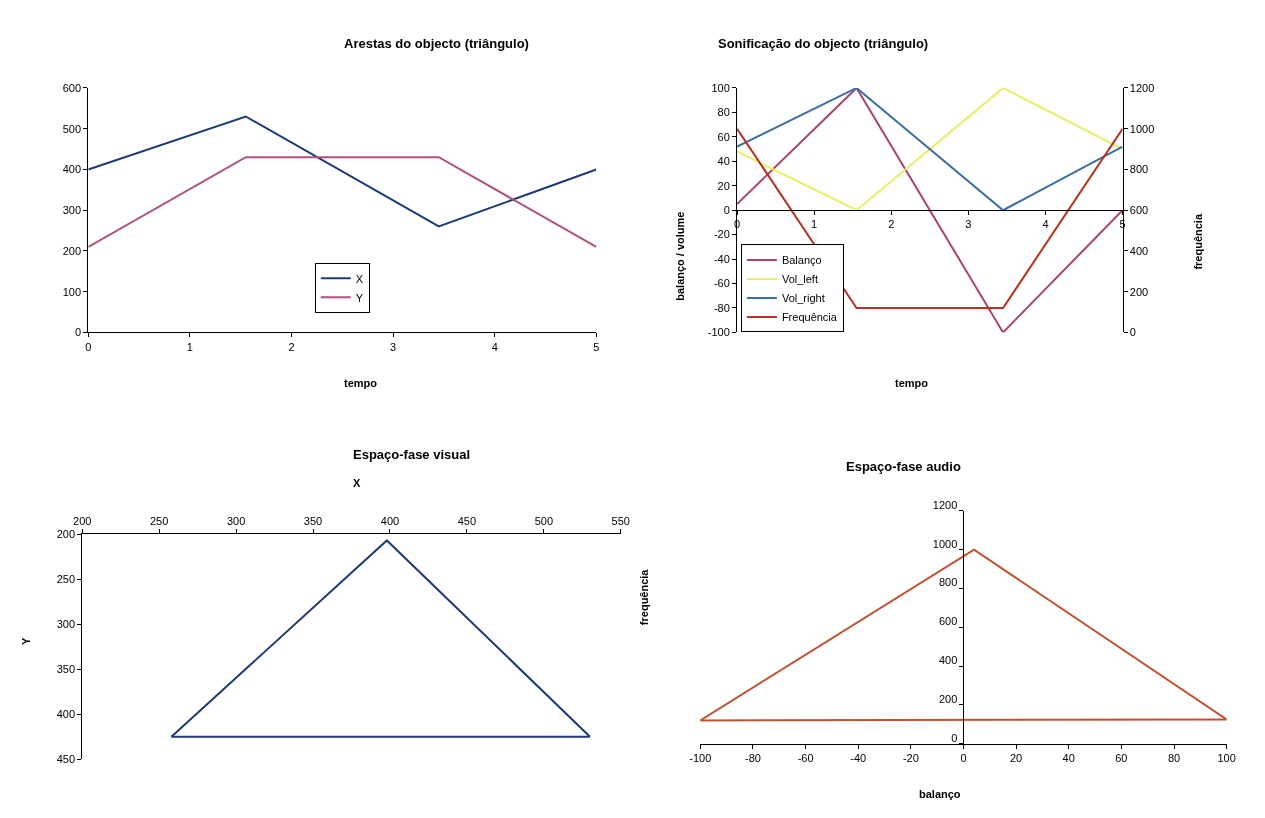 This screenshot has height=818, width=1265. Describe the element at coordinates (718, 332) in the screenshot. I see `y-tick-label: -100` at that location.